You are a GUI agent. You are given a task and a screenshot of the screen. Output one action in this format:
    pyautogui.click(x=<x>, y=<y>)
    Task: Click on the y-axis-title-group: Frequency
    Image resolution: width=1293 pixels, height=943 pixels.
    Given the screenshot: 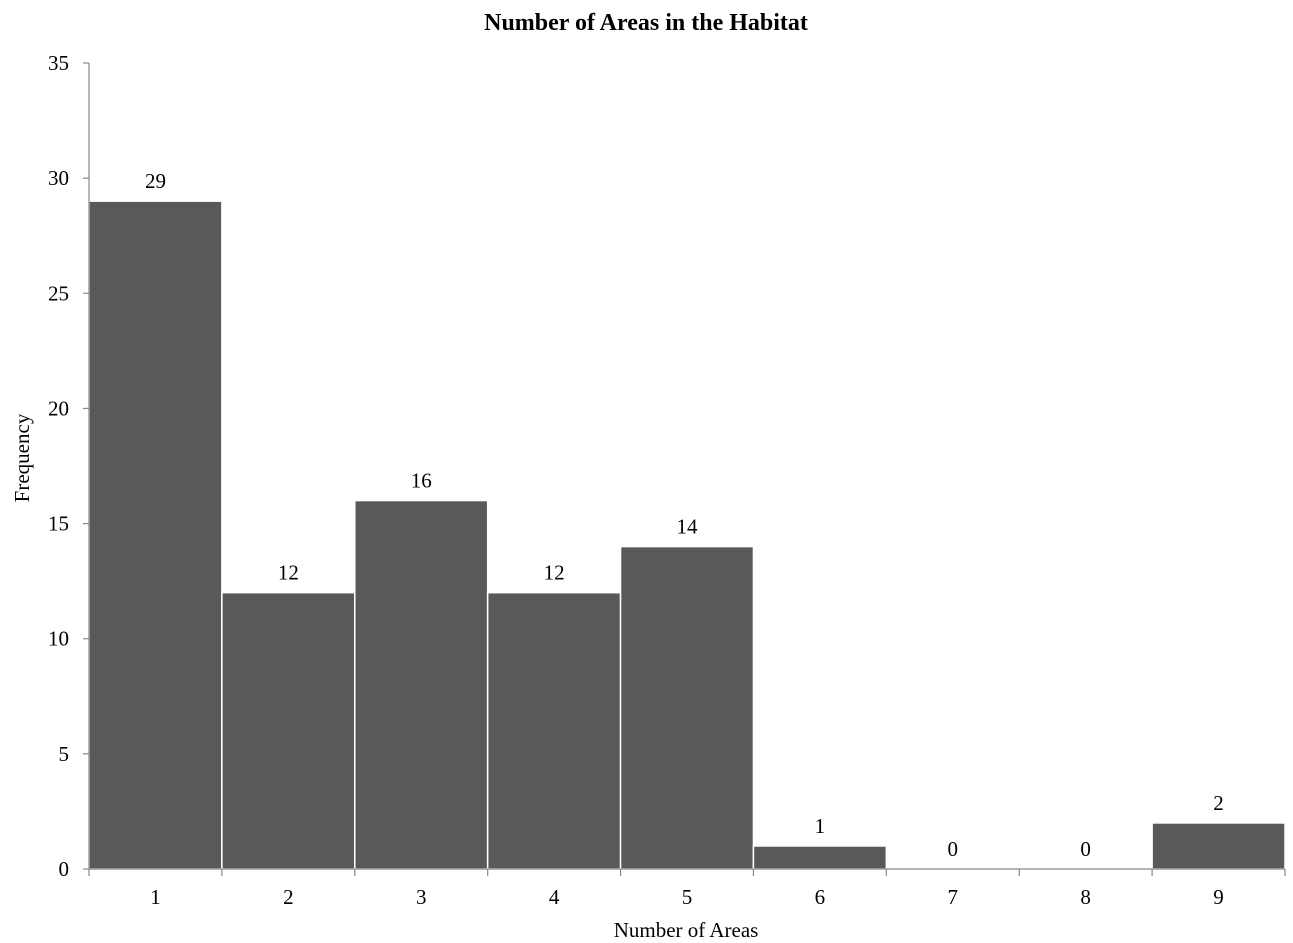 What is the action you would take?
    pyautogui.click(x=22, y=457)
    